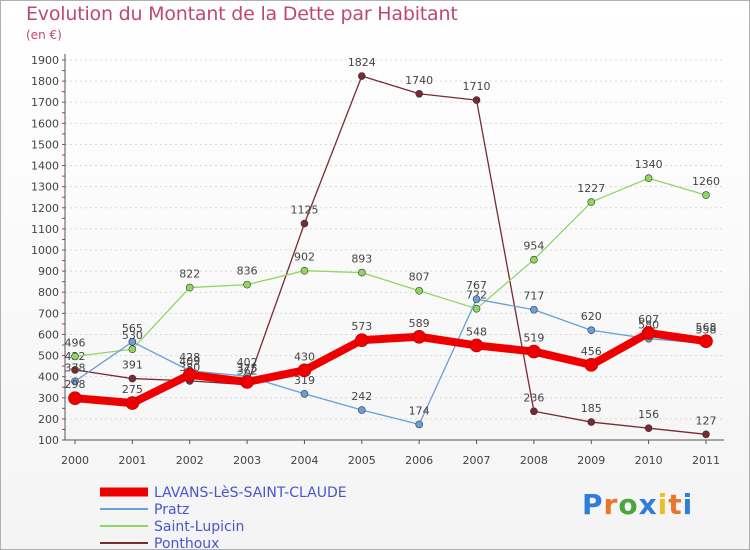 The image size is (750, 550). I want to click on y-tick-label: 1900, so click(45, 60).